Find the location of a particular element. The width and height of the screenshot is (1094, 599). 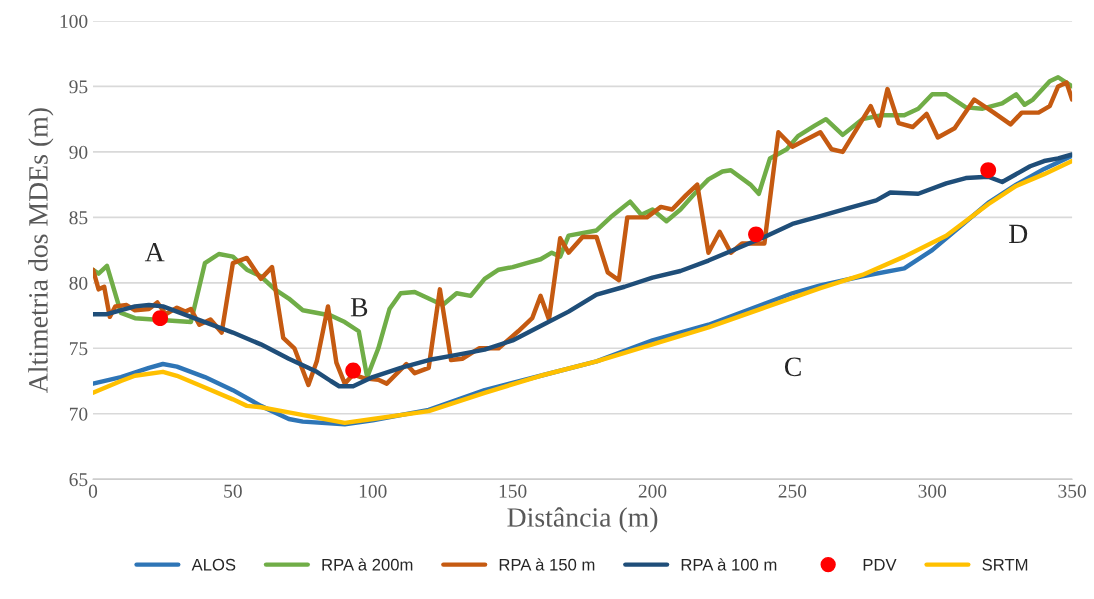

legend-label: SRTM is located at coordinates (1005, 564).